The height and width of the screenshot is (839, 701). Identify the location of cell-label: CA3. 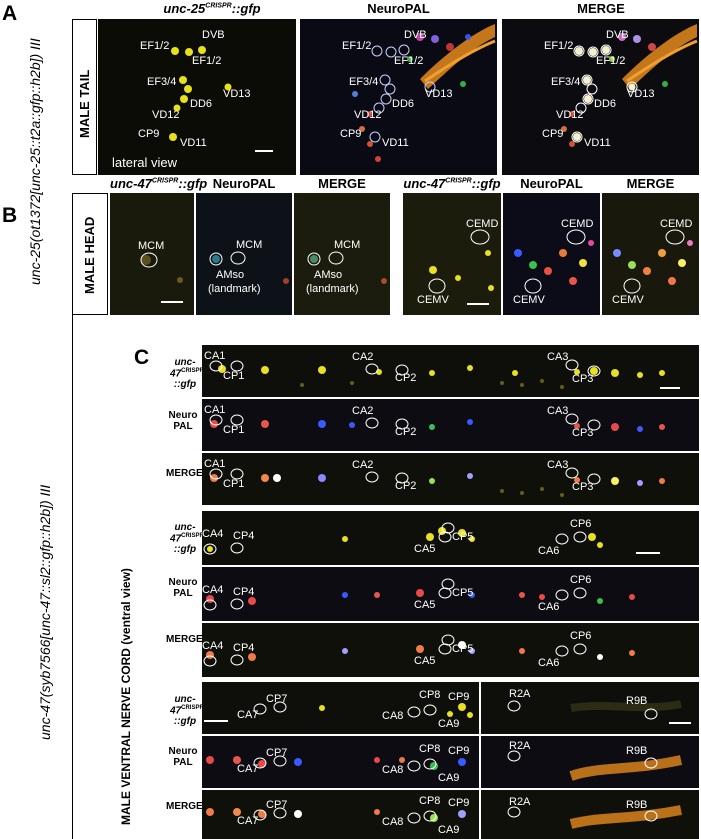
(558, 411).